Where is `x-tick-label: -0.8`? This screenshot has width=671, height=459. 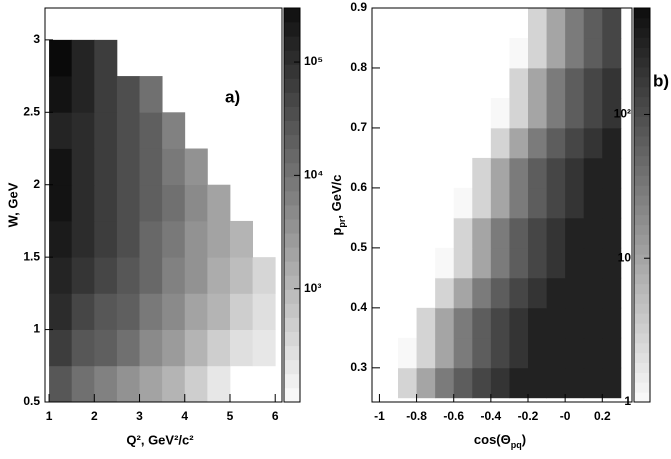 x-tick-label: -0.8 is located at coordinates (416, 416).